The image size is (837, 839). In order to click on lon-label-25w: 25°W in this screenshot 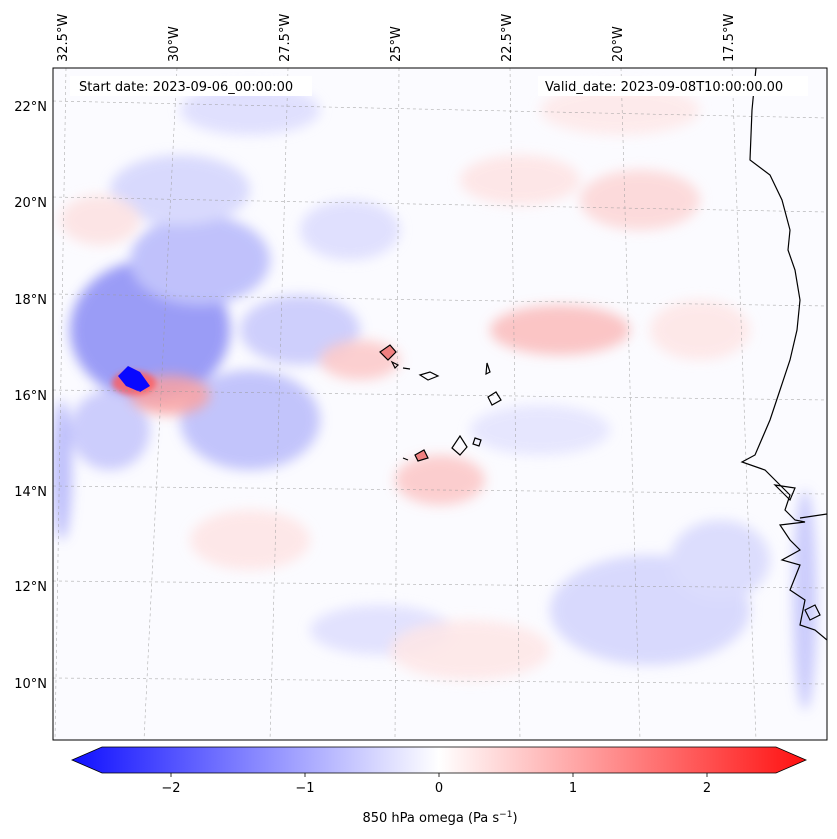, I will do `click(396, 44)`.